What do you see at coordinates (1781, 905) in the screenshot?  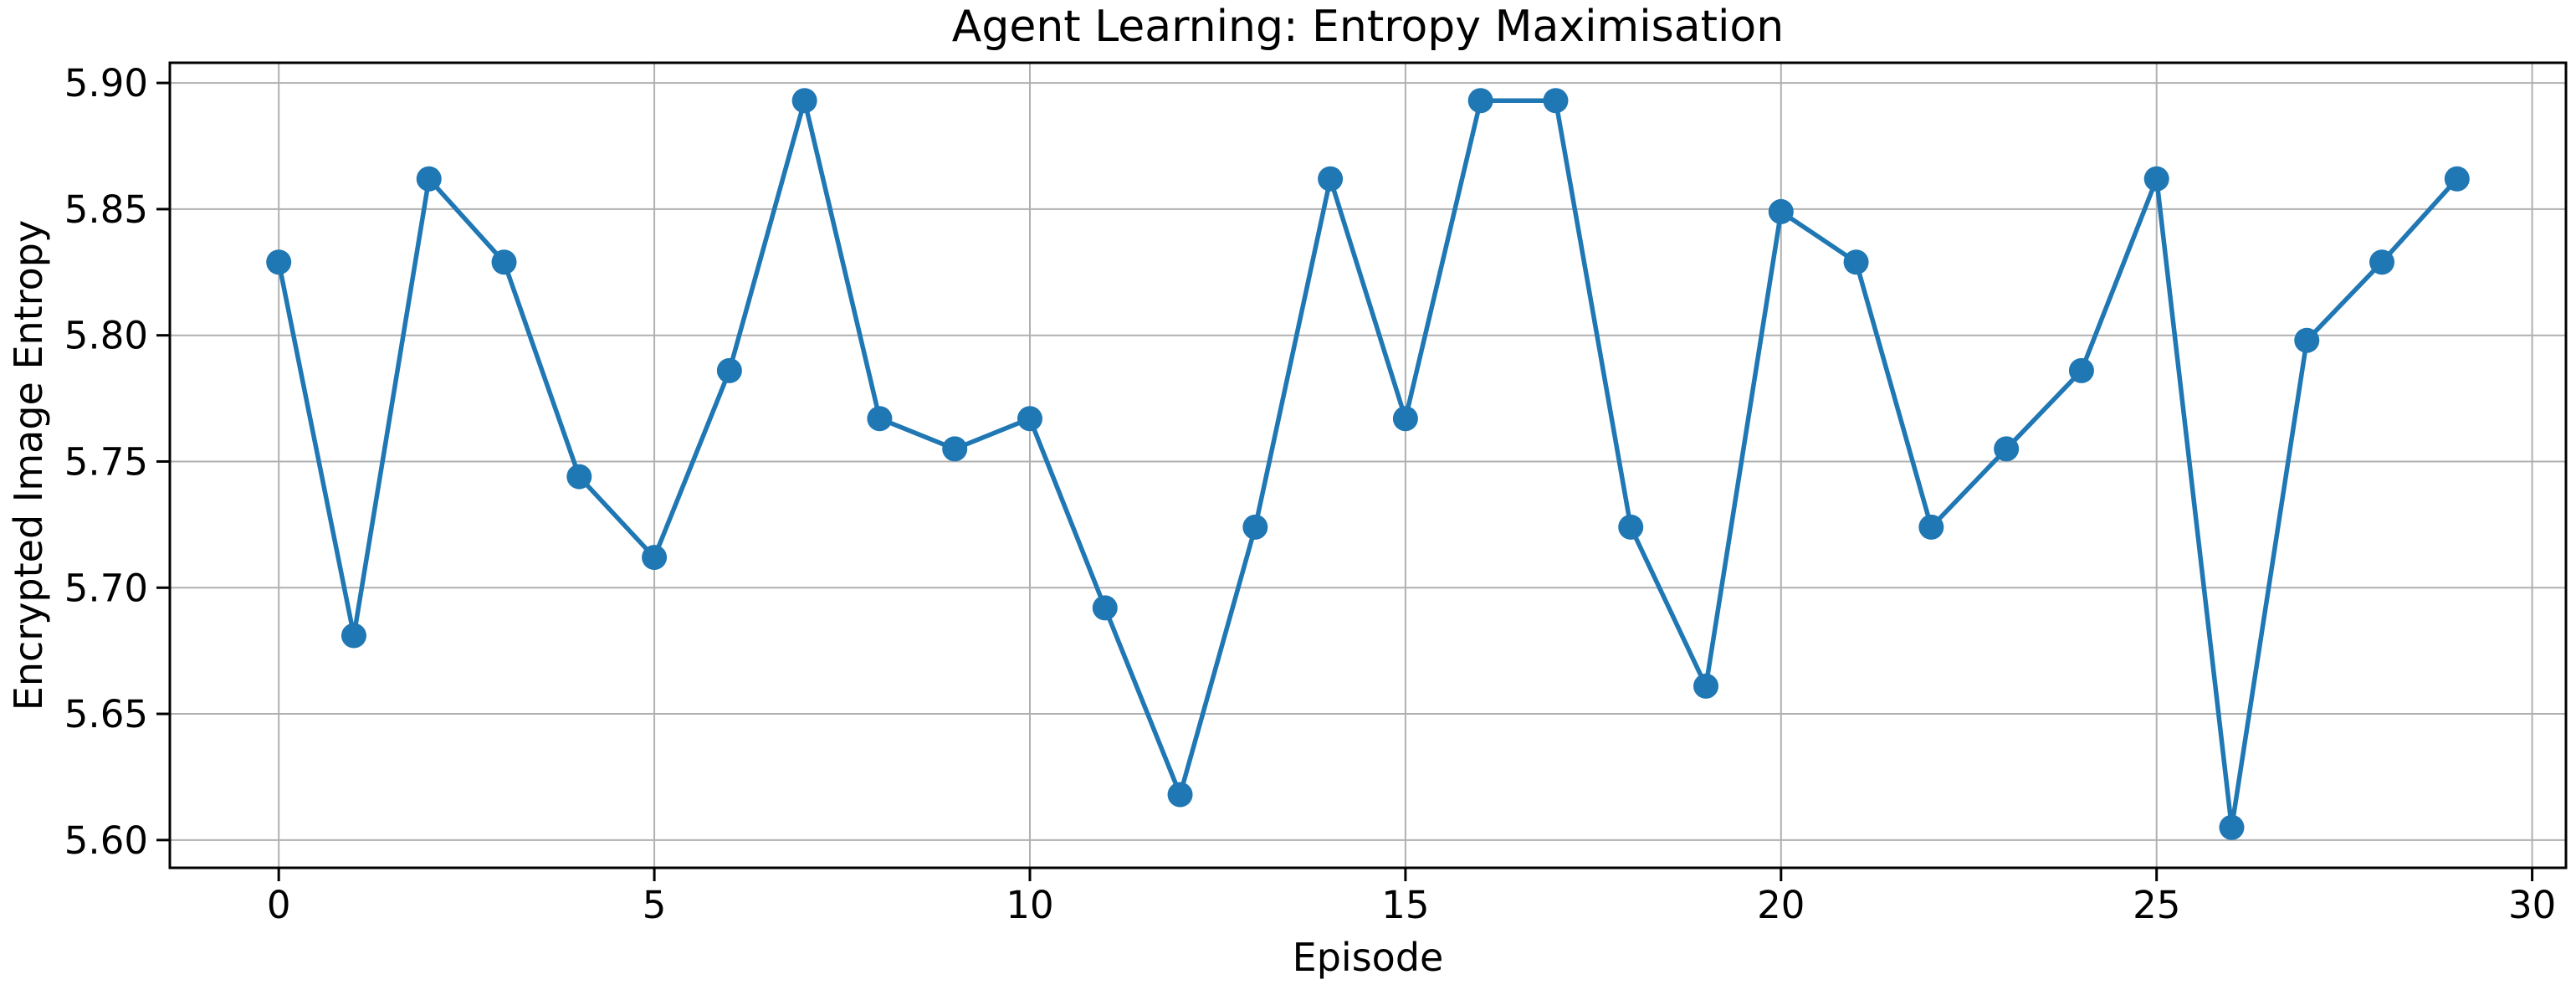 I see `x-tick-label: 20` at bounding box center [1781, 905].